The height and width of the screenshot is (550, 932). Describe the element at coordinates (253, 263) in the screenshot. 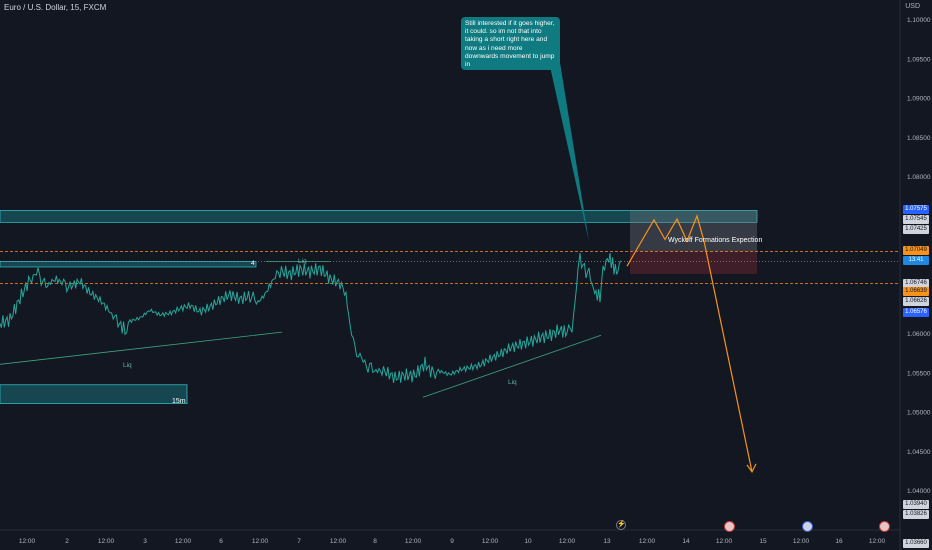

I see `zone-number-label: 4` at that location.